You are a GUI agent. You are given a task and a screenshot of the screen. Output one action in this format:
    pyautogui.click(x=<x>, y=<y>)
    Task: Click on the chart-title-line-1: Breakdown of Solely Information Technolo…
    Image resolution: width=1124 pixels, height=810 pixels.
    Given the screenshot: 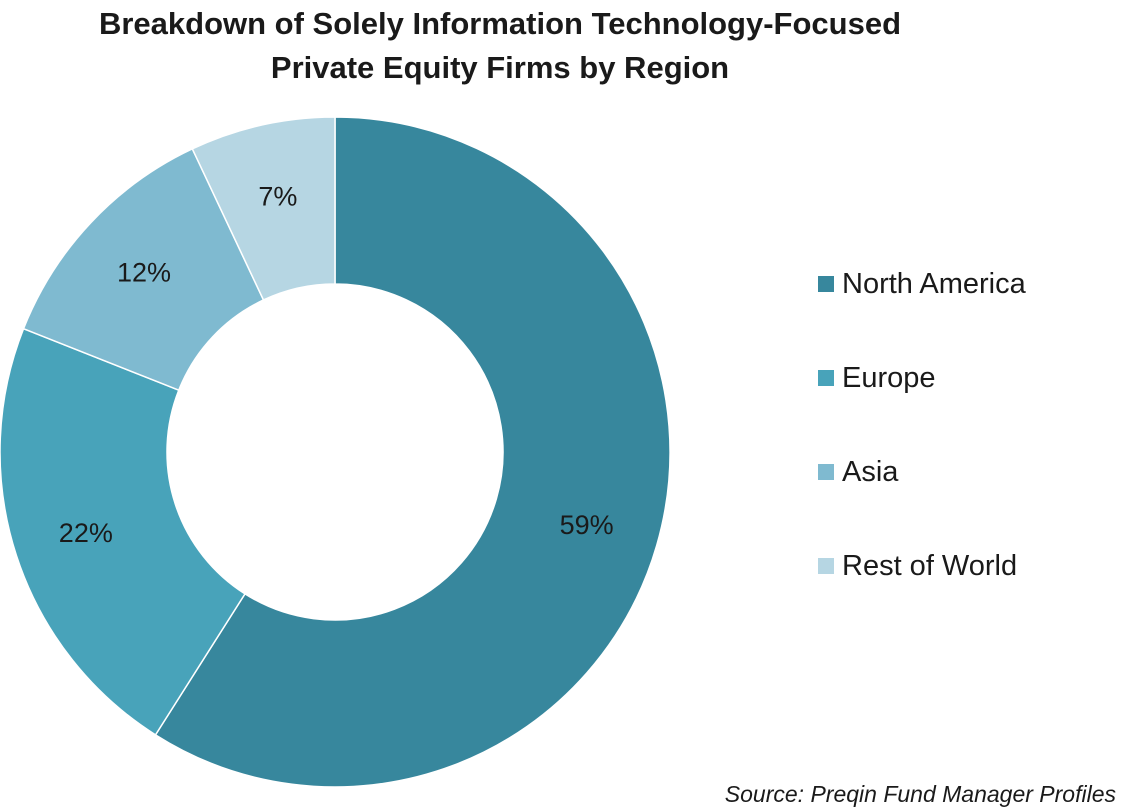 What is the action you would take?
    pyautogui.click(x=500, y=23)
    